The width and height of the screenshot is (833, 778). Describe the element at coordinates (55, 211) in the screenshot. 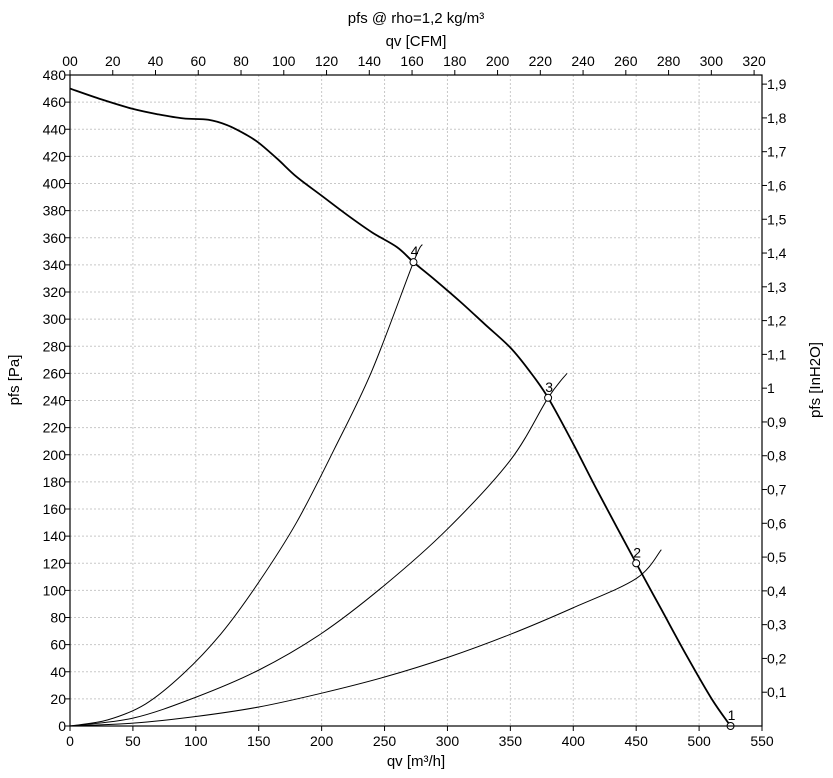

I see `y-tick-label: 380` at that location.